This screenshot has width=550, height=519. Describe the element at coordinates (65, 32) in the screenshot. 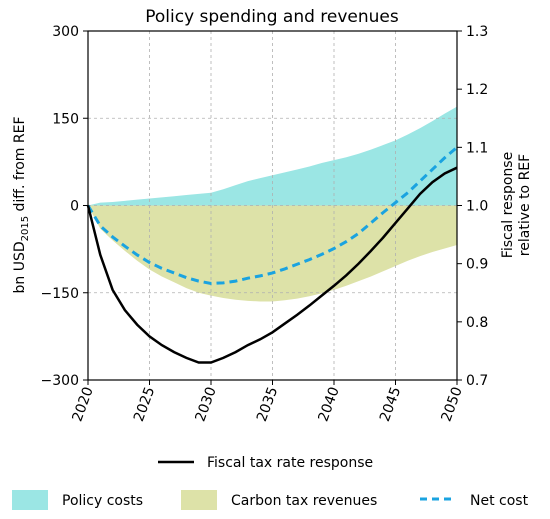

I see `y-left-tick-label: 300` at that location.